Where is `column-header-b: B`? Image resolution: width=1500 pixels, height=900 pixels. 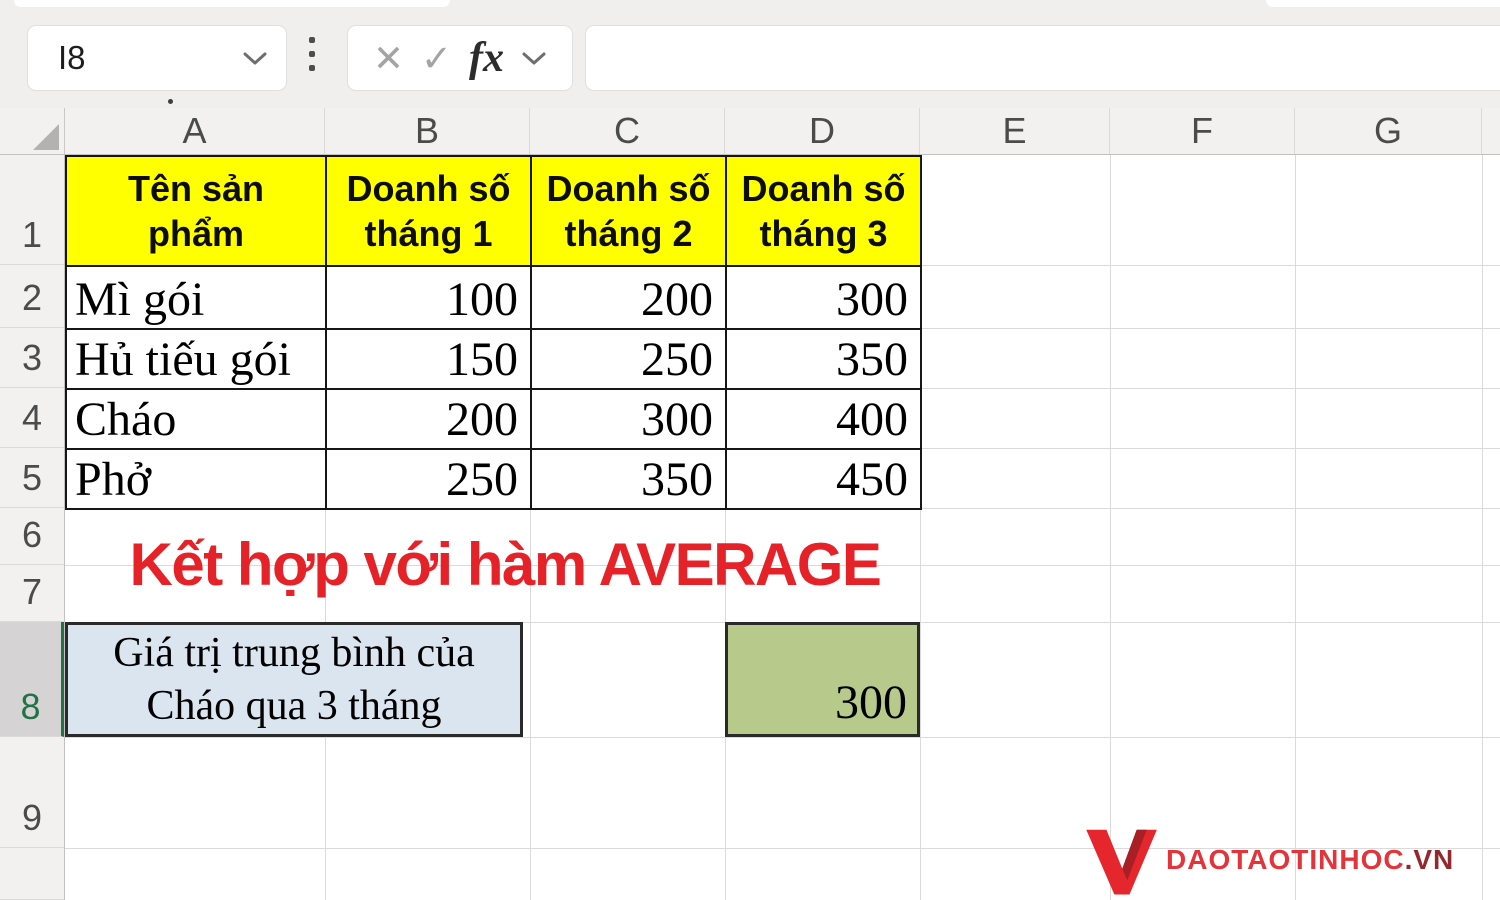
column-header-b: B is located at coordinates (427, 131).